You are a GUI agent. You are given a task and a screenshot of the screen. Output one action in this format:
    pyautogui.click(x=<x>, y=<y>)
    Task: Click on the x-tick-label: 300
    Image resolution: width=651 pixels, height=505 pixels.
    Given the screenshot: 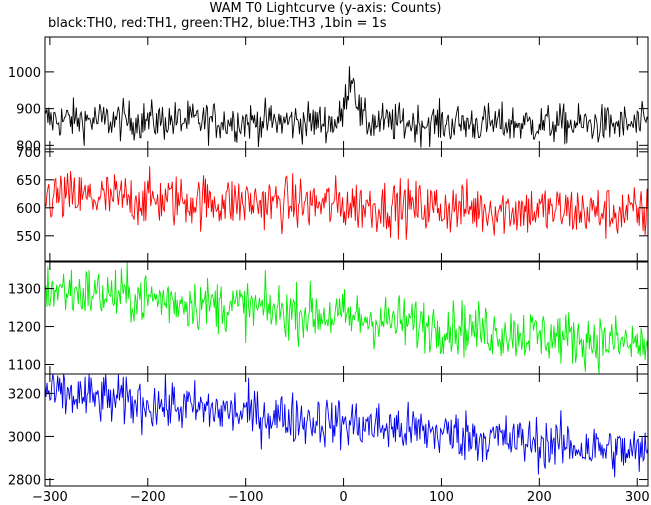 What is the action you would take?
    pyautogui.click(x=637, y=497)
    